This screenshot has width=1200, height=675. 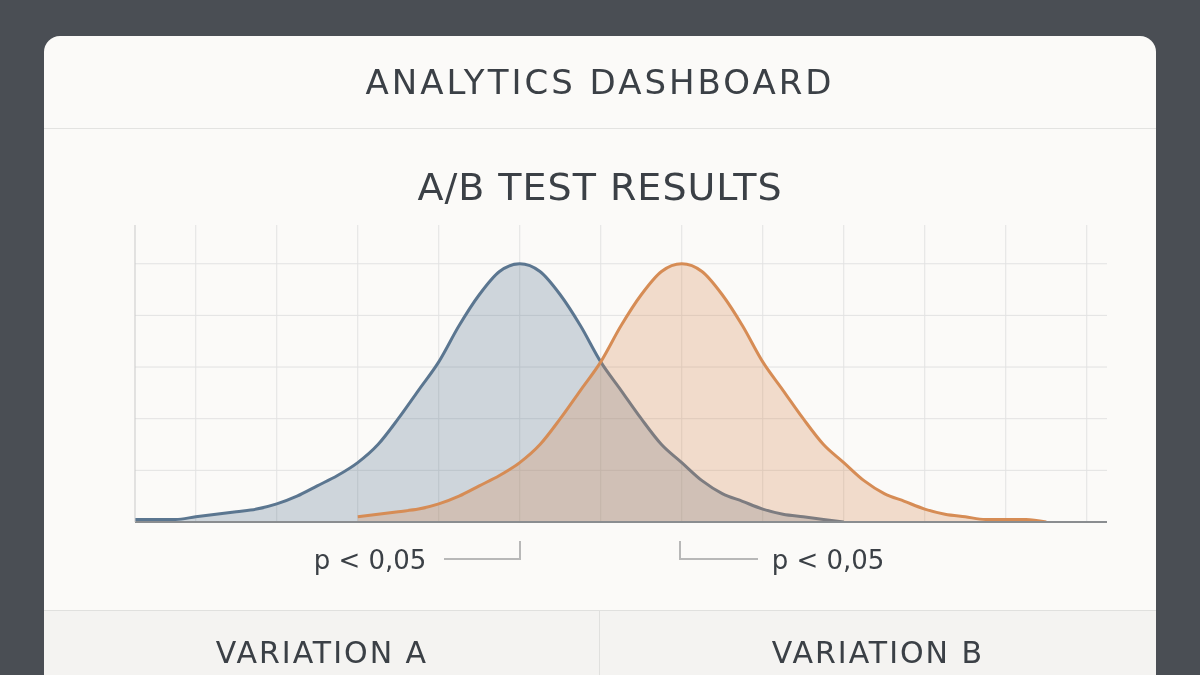 What do you see at coordinates (878, 652) in the screenshot?
I see `text: VARIATION B` at bounding box center [878, 652].